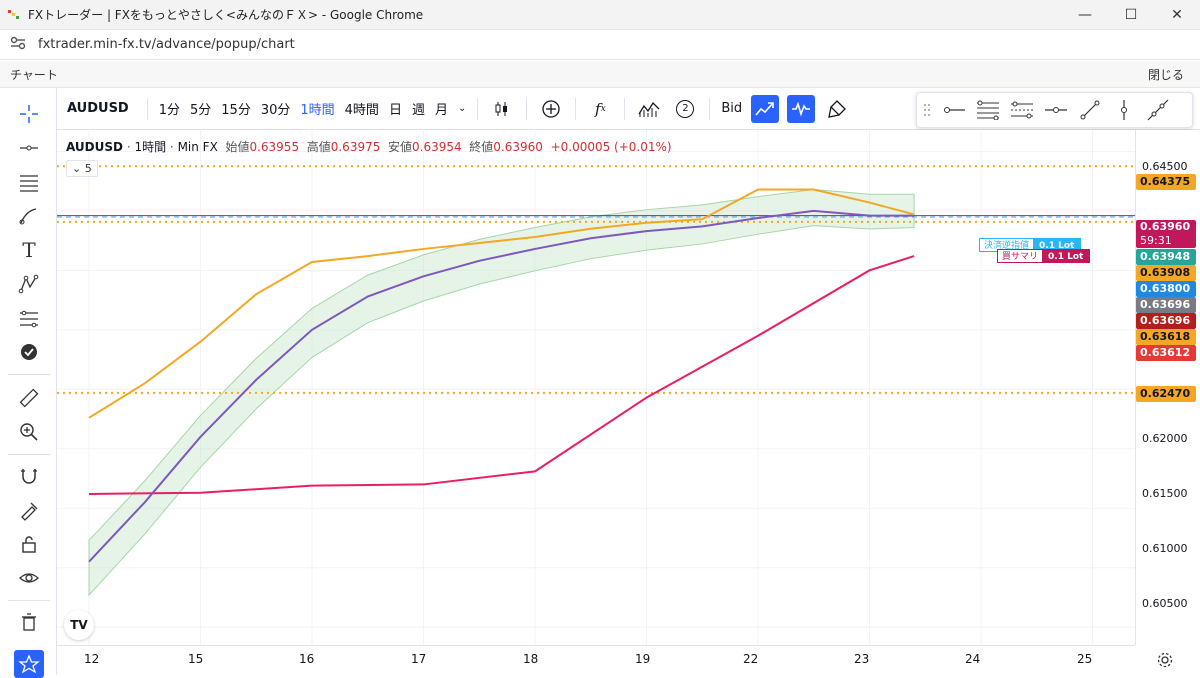  I want to click on timeframe-1m: 1分, so click(169, 110).